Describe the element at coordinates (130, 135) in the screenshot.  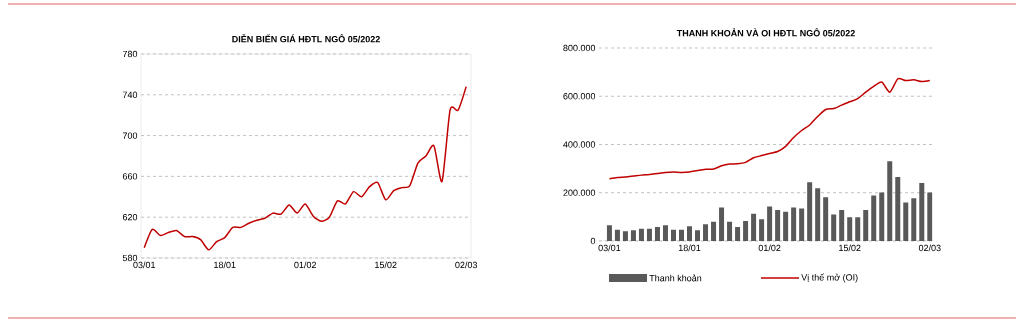
I see `y-tick-label: 700` at that location.